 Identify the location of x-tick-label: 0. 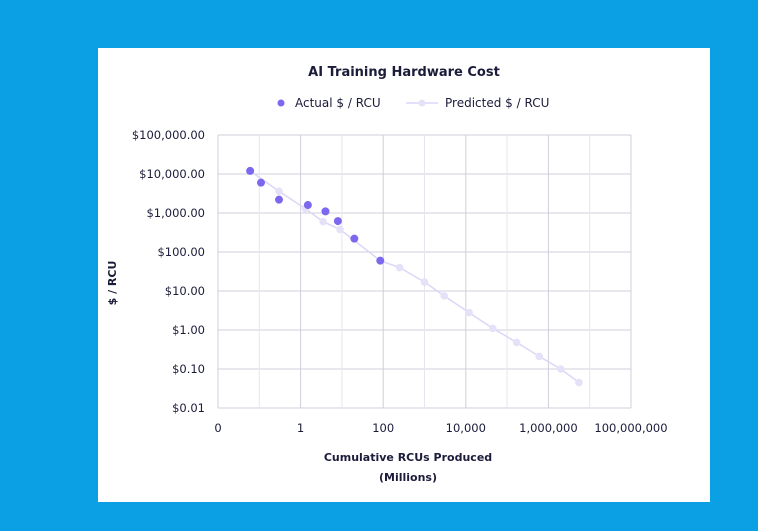
(217, 428).